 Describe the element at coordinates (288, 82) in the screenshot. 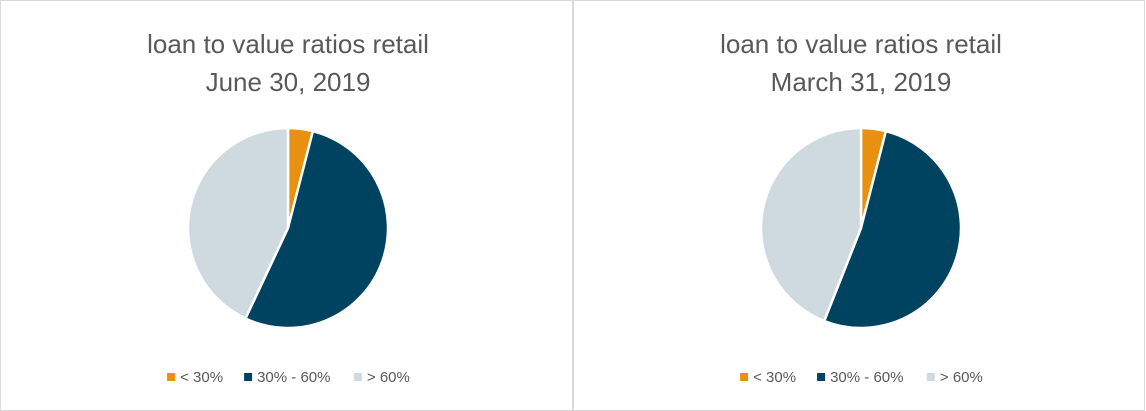

I see `chart-subtitle: June 30, 2019` at that location.